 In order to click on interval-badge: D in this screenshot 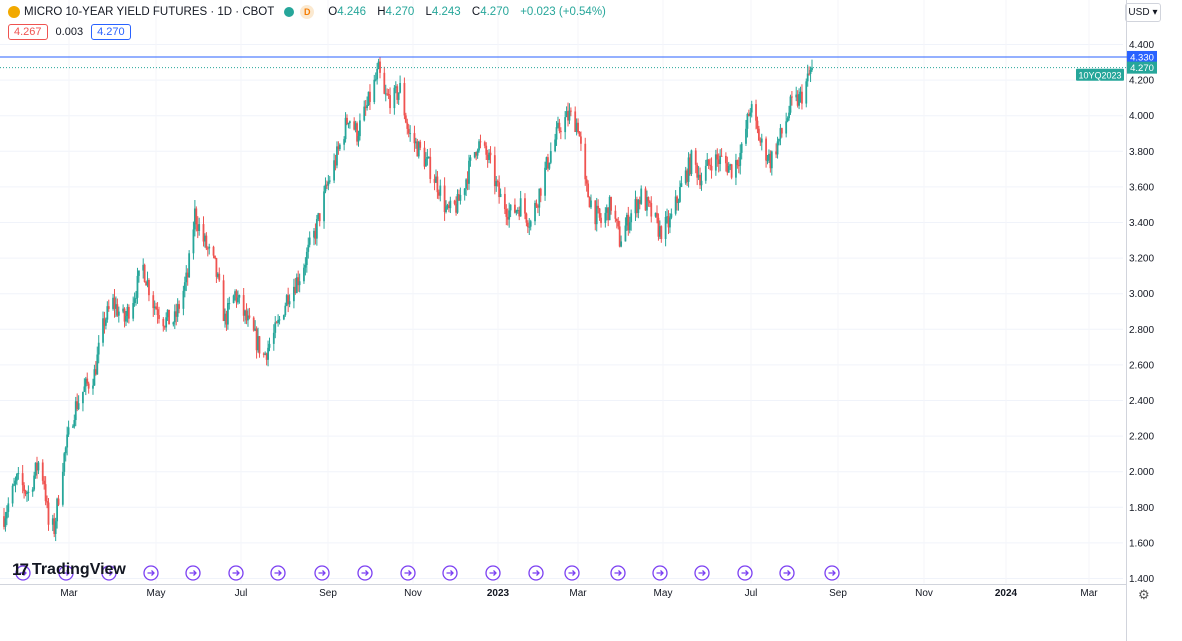, I will do `click(307, 12)`.